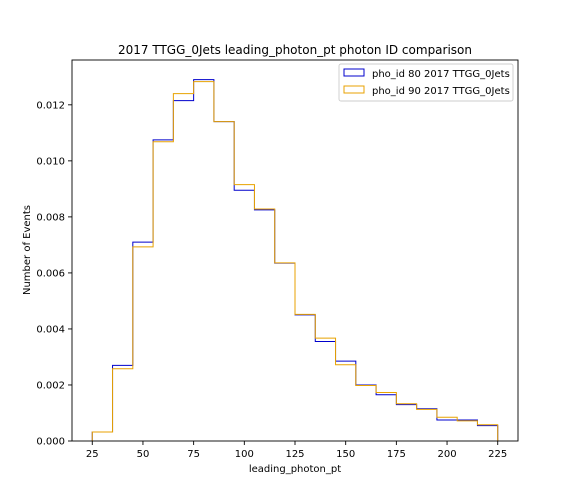 This screenshot has width=576, height=504. What do you see at coordinates (27, 250) in the screenshot?
I see `y-axis-label: Number of Events` at bounding box center [27, 250].